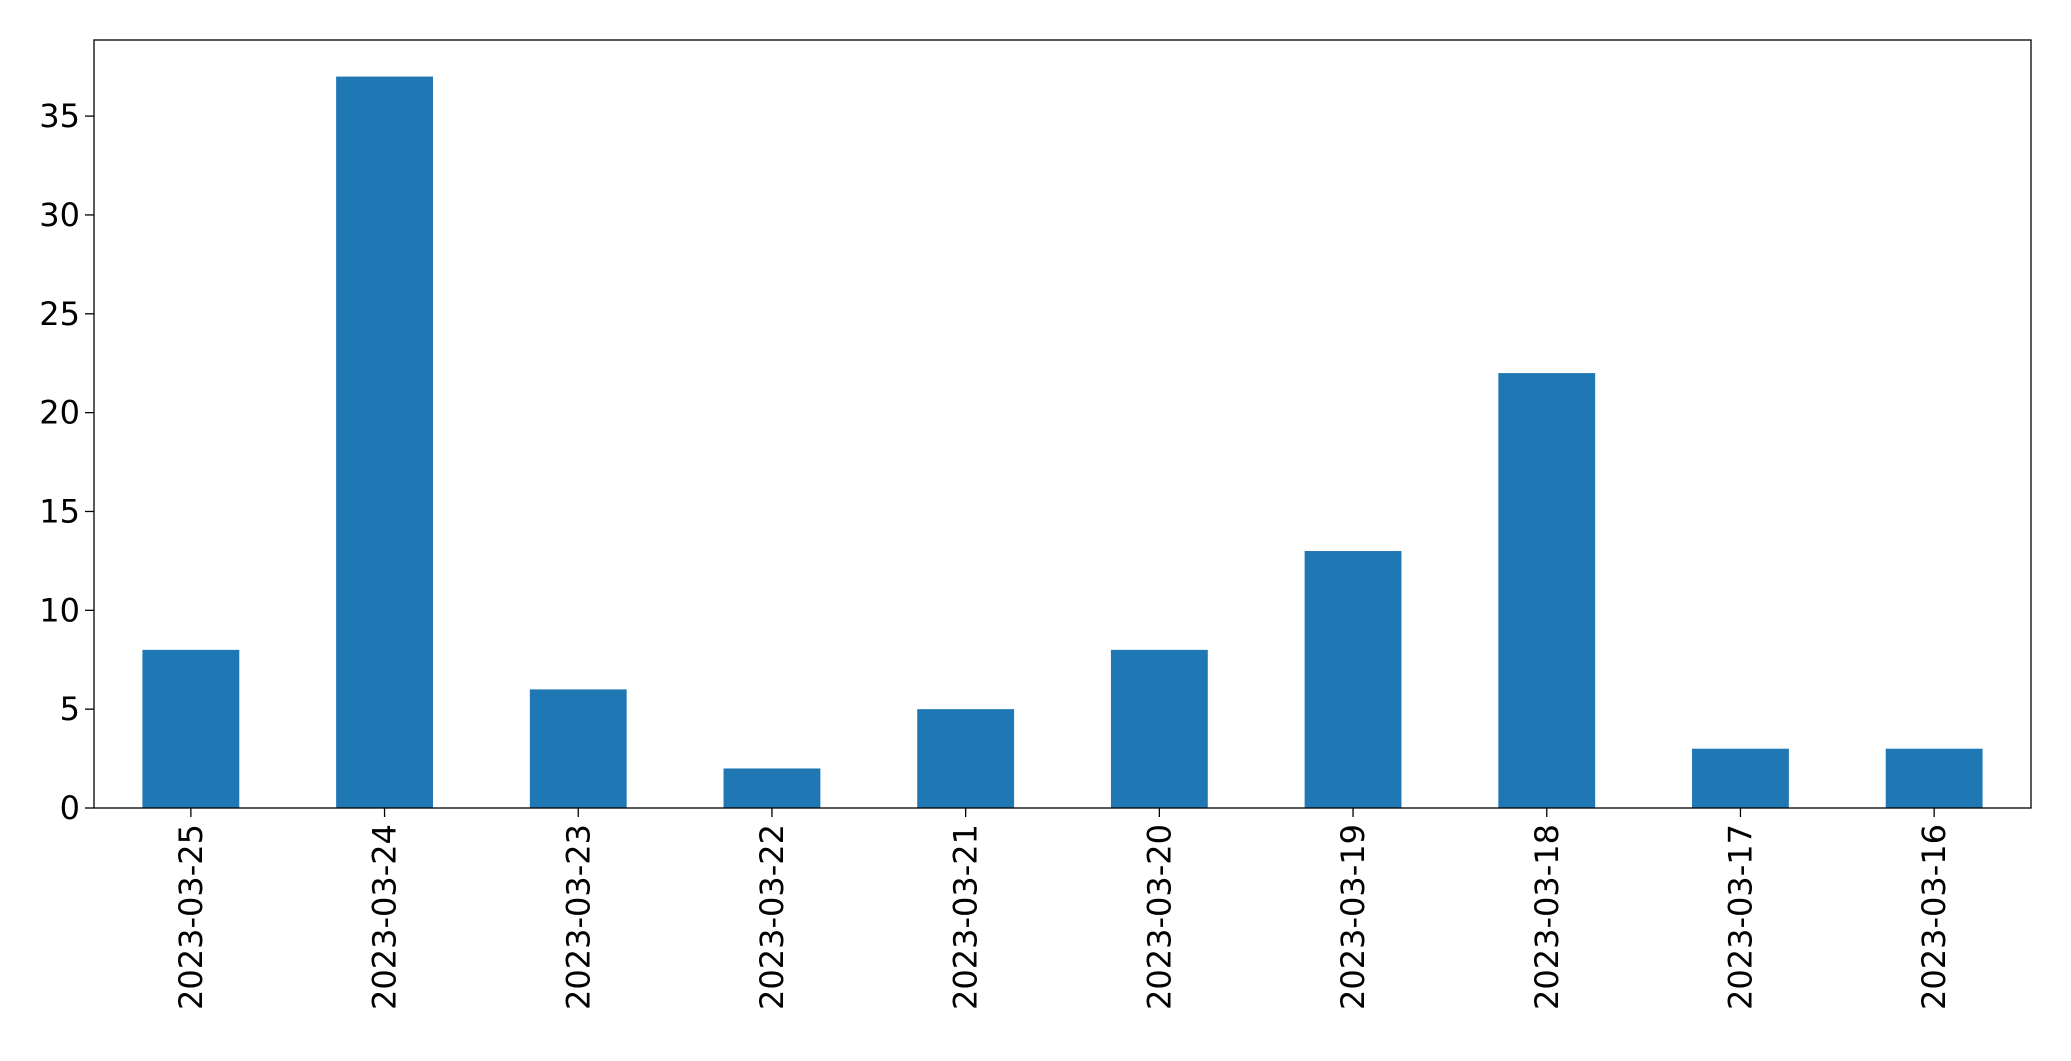 This screenshot has height=1061, width=2071. What do you see at coordinates (70, 808) in the screenshot?
I see `y-tick-label: 0` at bounding box center [70, 808].